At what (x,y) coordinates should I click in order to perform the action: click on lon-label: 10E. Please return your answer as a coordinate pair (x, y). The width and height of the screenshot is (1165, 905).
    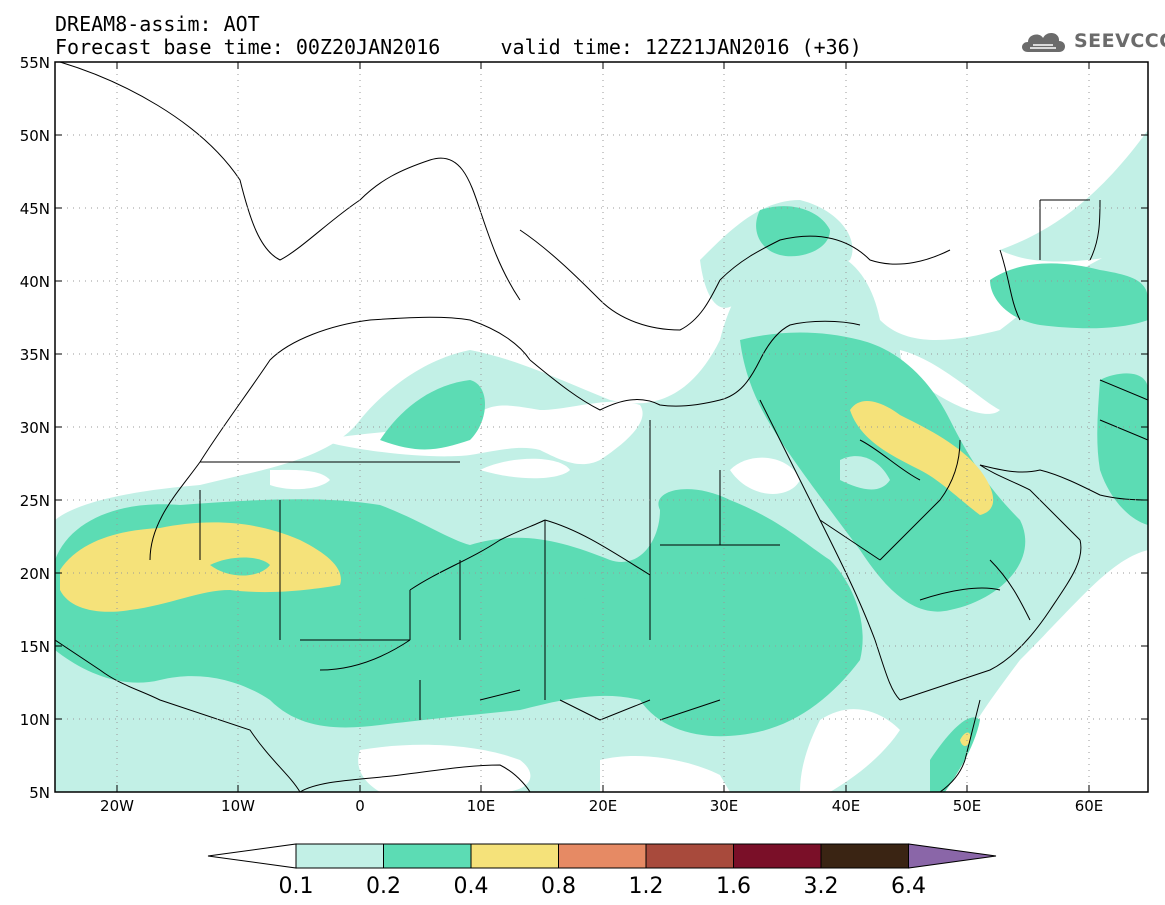
    Looking at the image, I should click on (481, 806).